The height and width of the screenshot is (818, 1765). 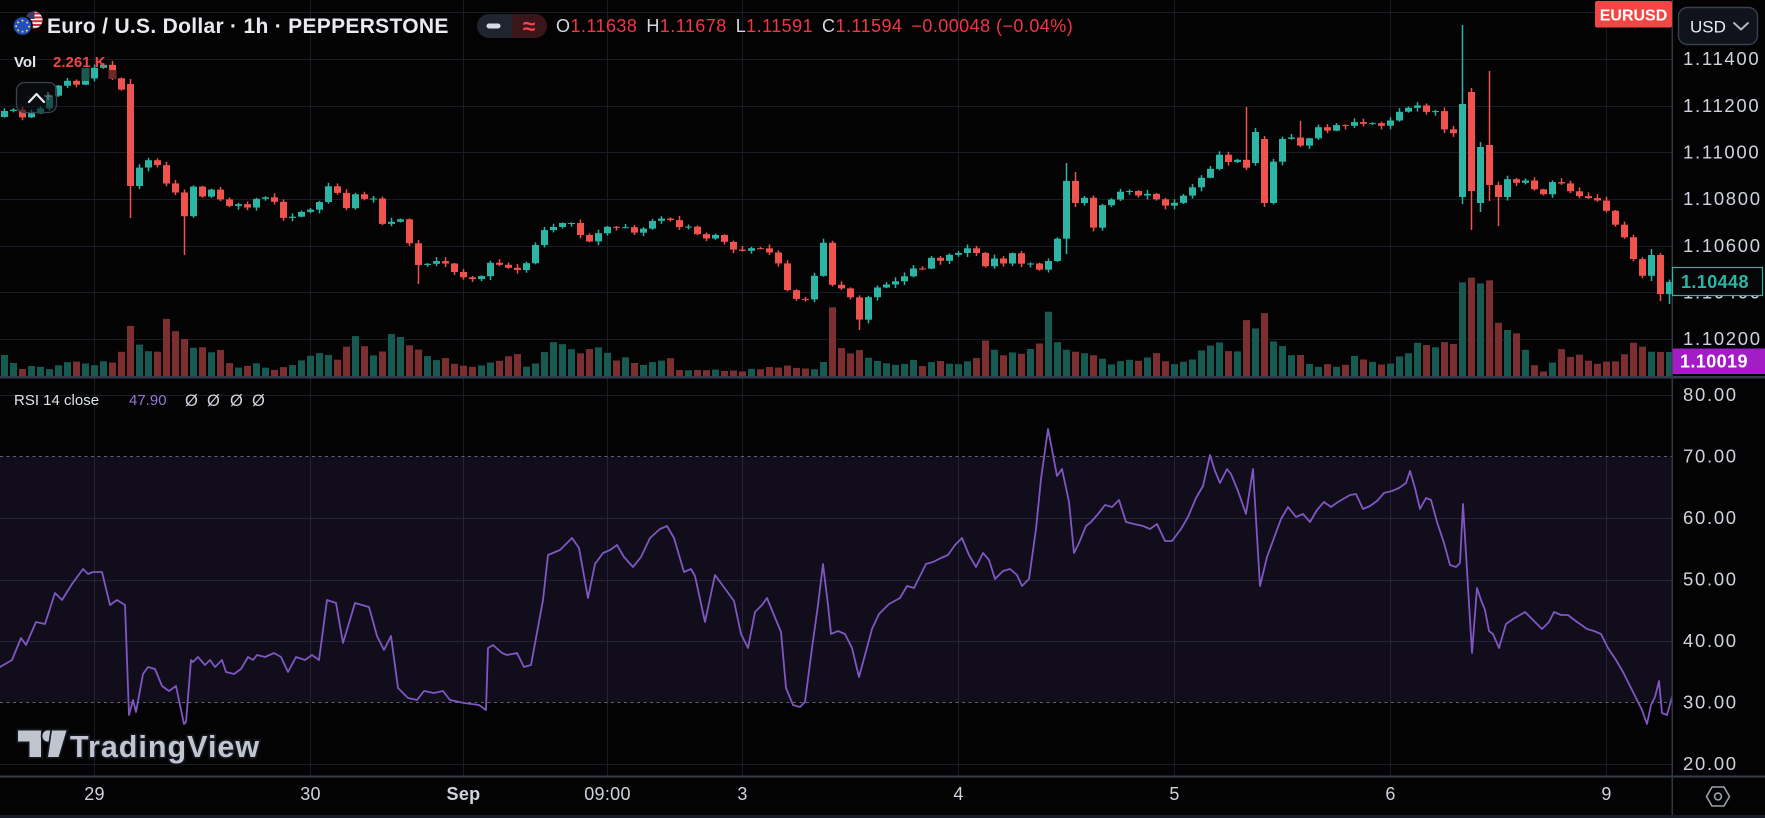 What do you see at coordinates (1715, 282) in the screenshot?
I see `svg-text: 1.10448` at bounding box center [1715, 282].